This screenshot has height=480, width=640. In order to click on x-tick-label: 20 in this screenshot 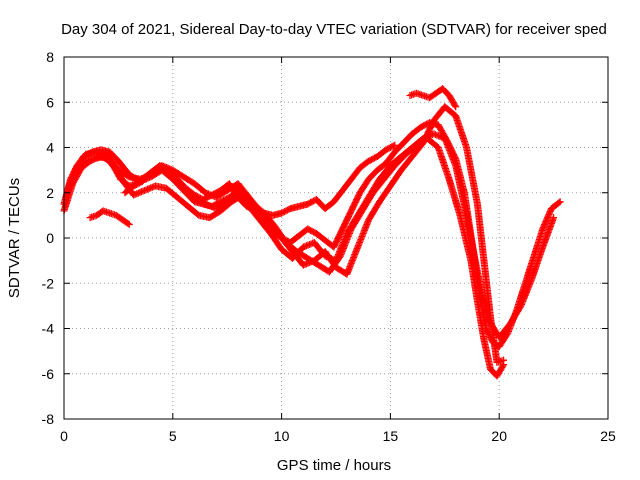, I will do `click(499, 436)`.